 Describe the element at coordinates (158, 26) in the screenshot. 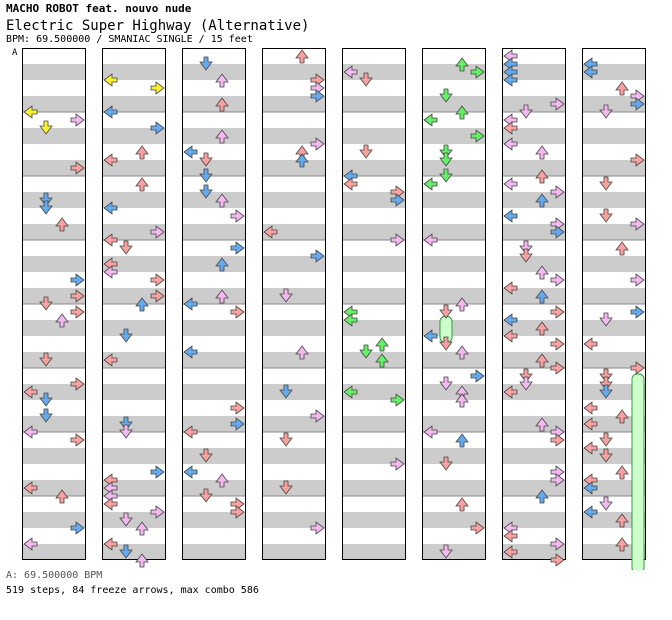

I see `song-title: Electric Super Highway (Alternative)` at that location.